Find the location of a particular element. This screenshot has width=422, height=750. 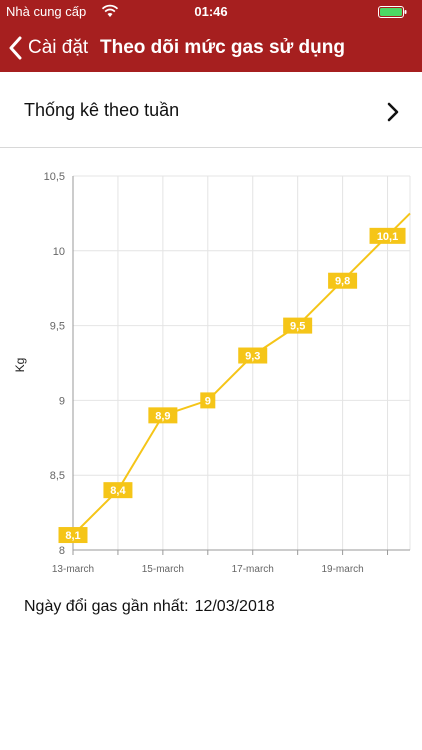

battery-icon is located at coordinates (392, 12).